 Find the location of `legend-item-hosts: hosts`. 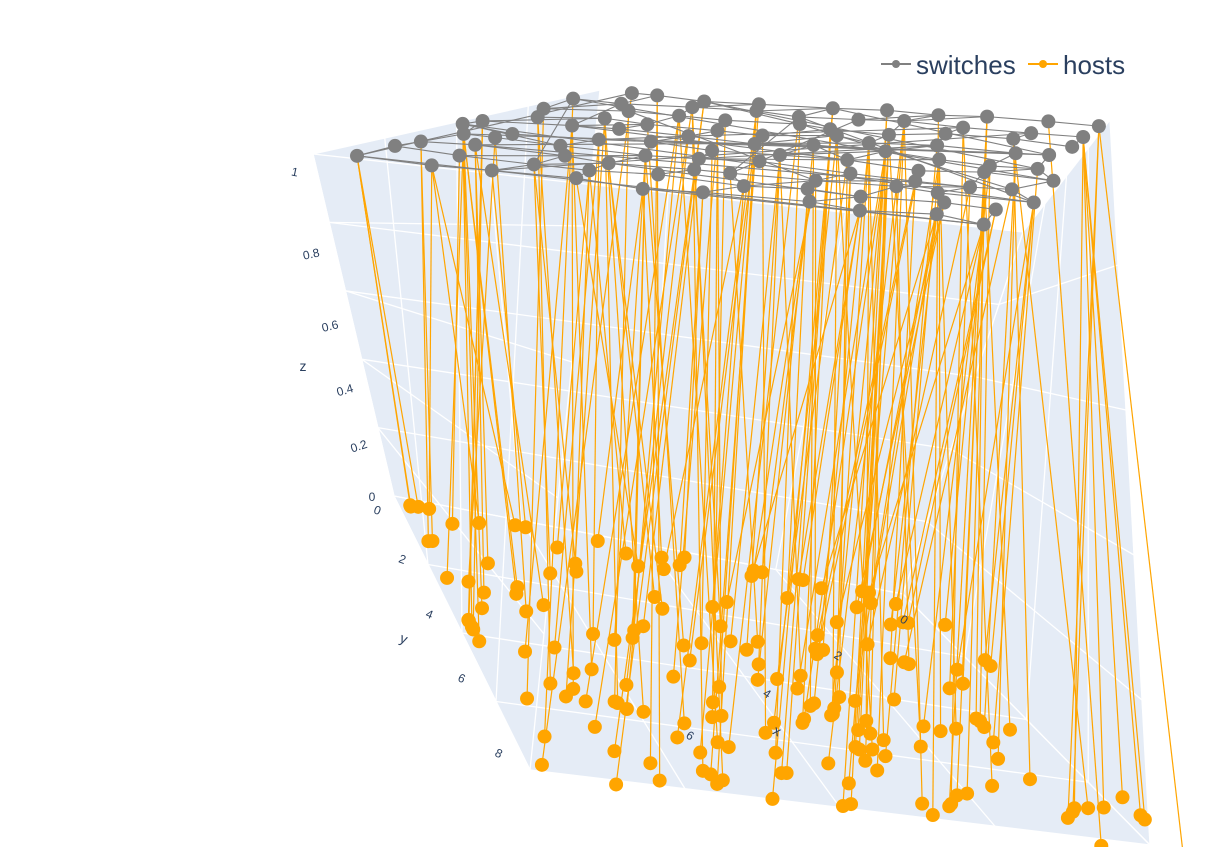

legend-item-hosts: hosts is located at coordinates (1076, 65).